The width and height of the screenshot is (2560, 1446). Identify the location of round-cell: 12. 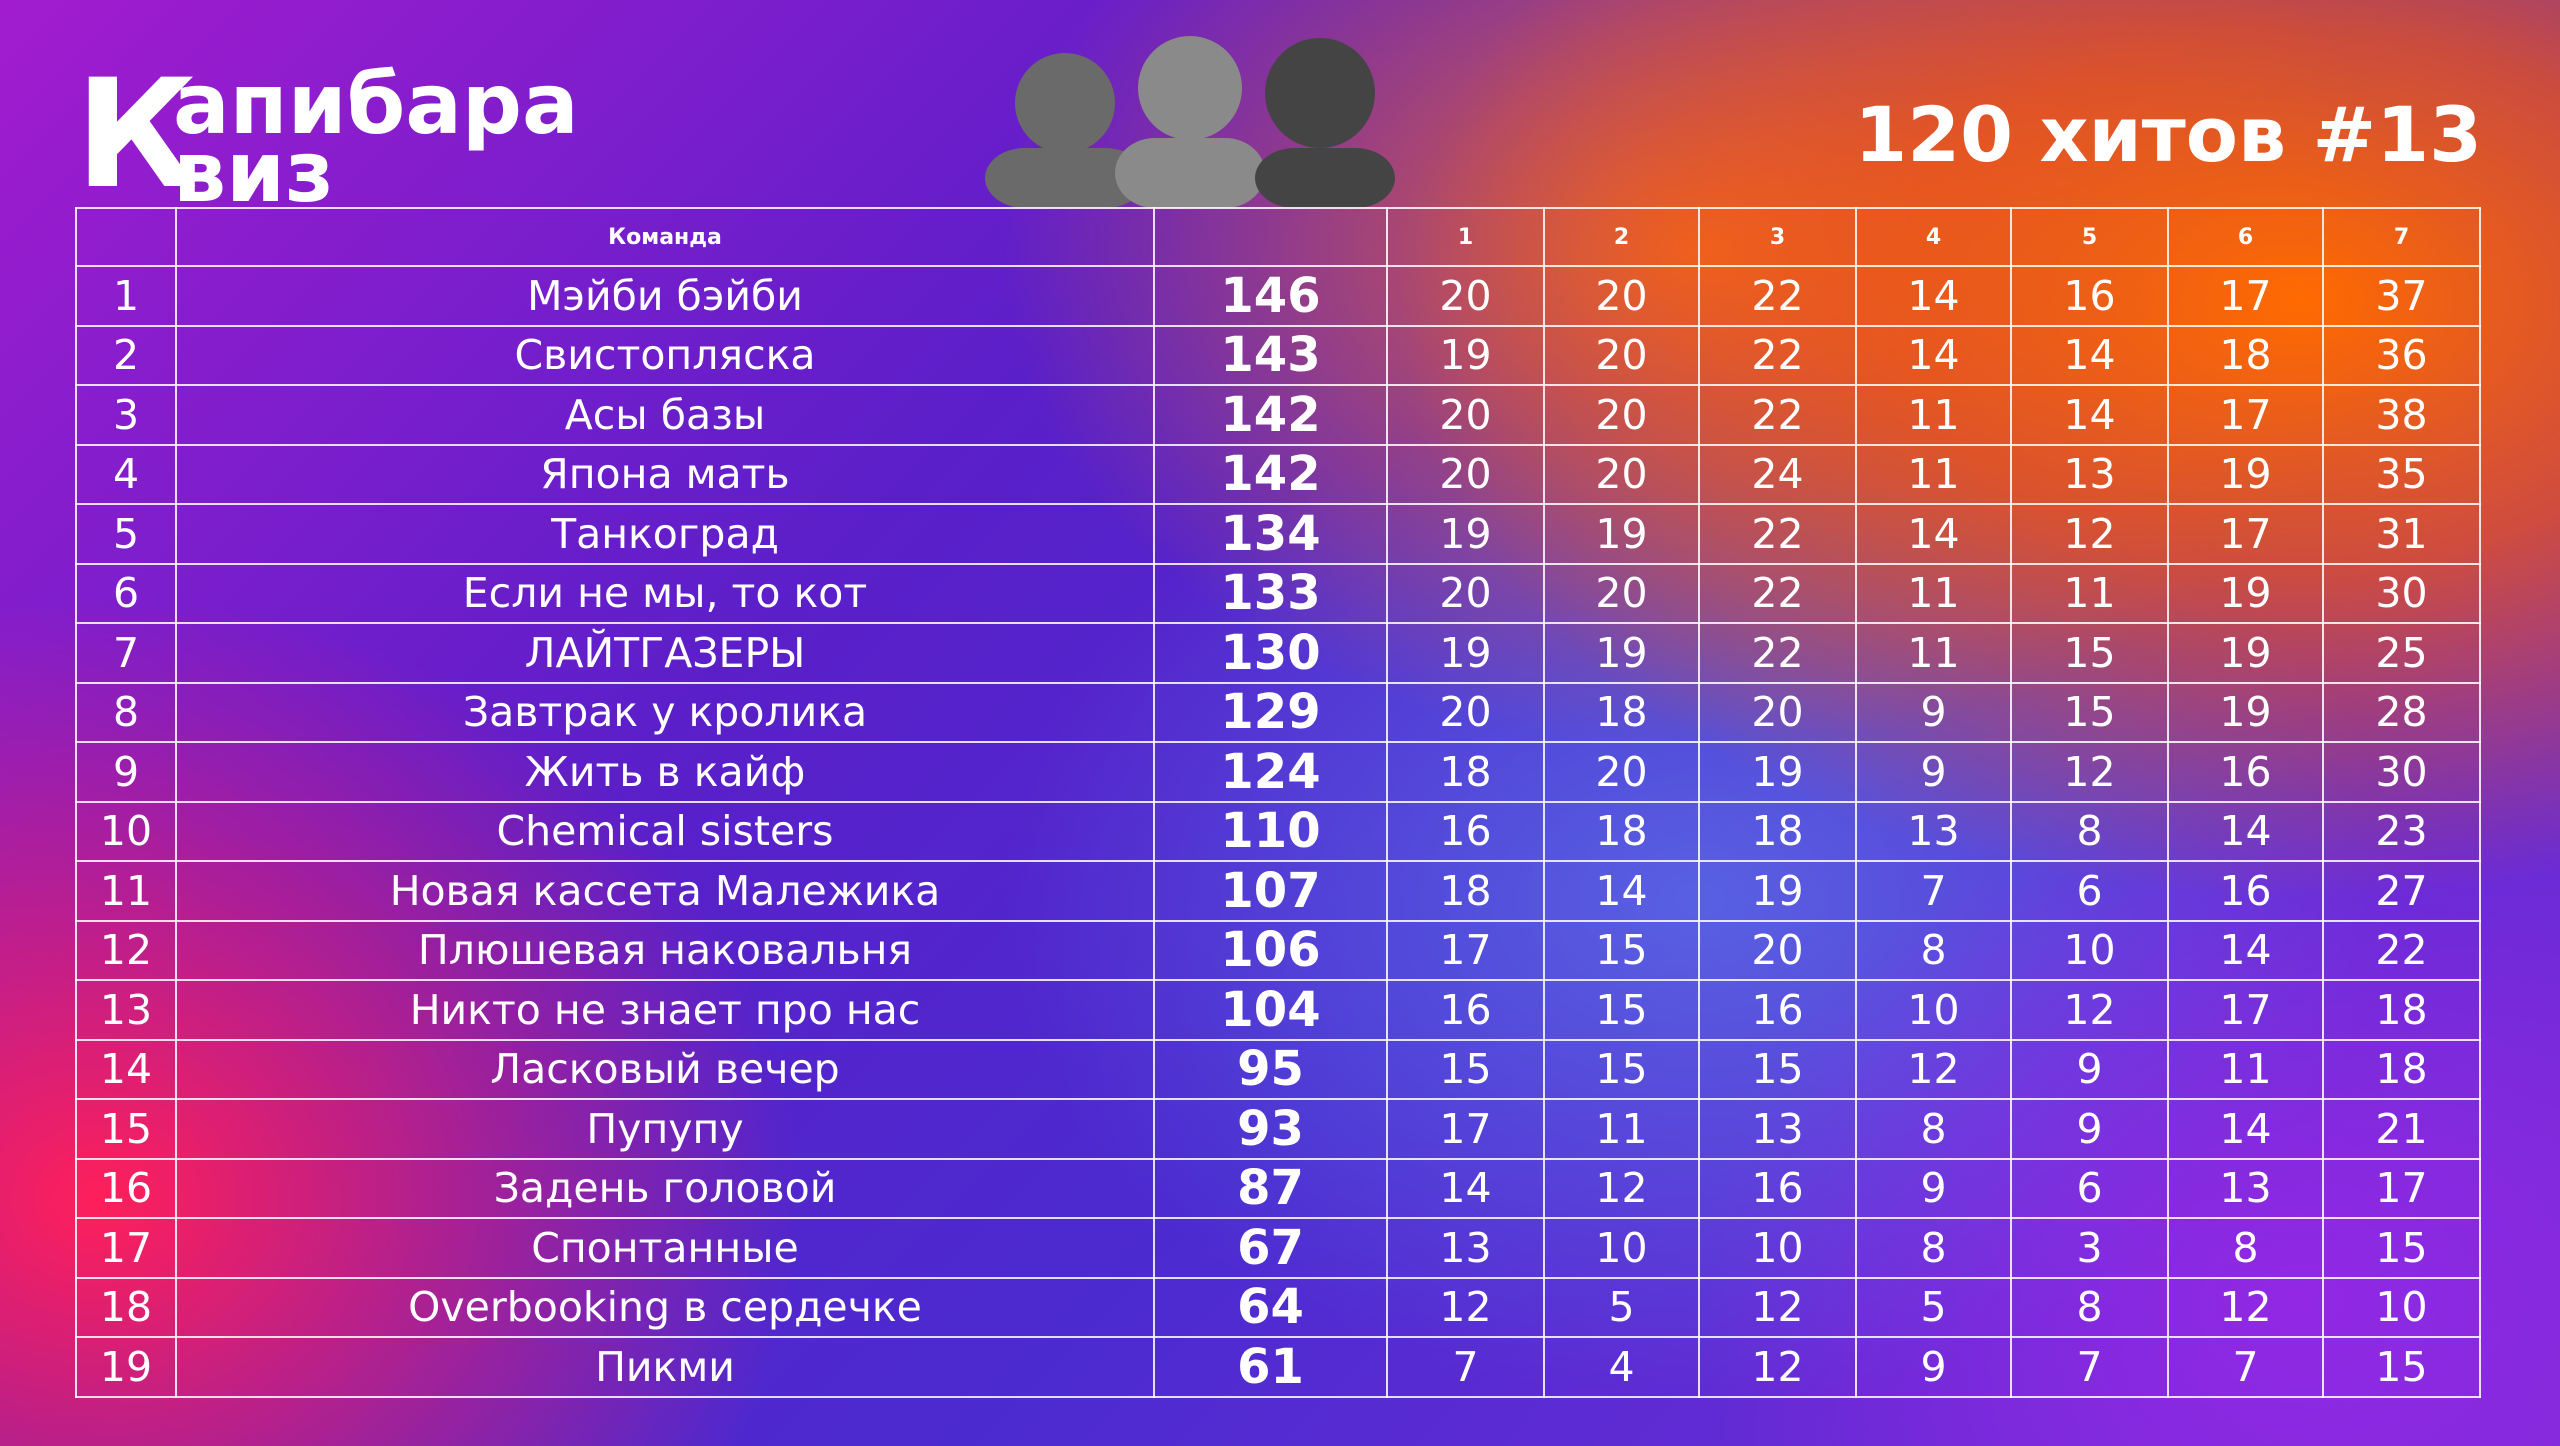
(2089, 534).